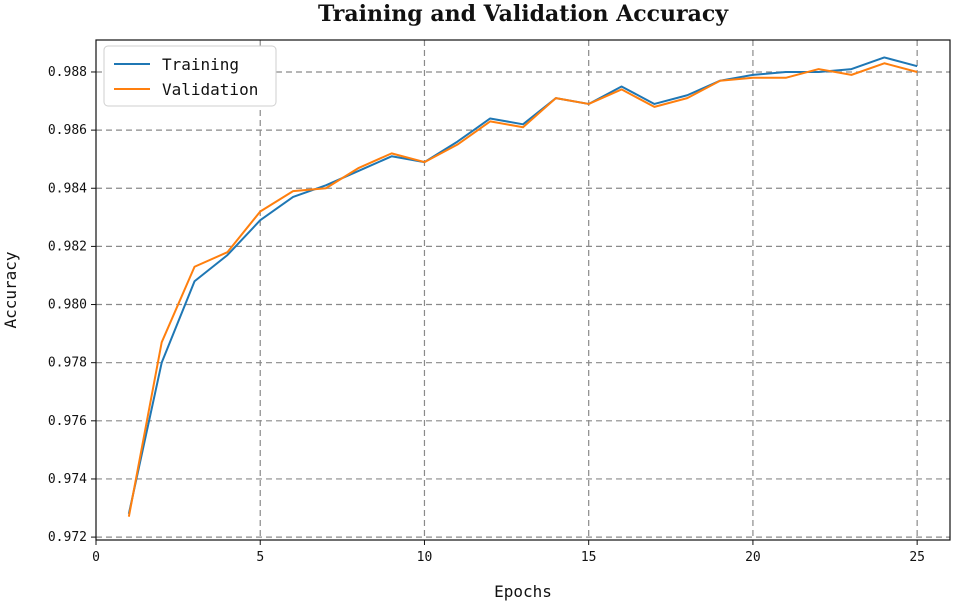 The image size is (956, 604). Describe the element at coordinates (200, 64) in the screenshot. I see `legend-label-training: Training` at that location.